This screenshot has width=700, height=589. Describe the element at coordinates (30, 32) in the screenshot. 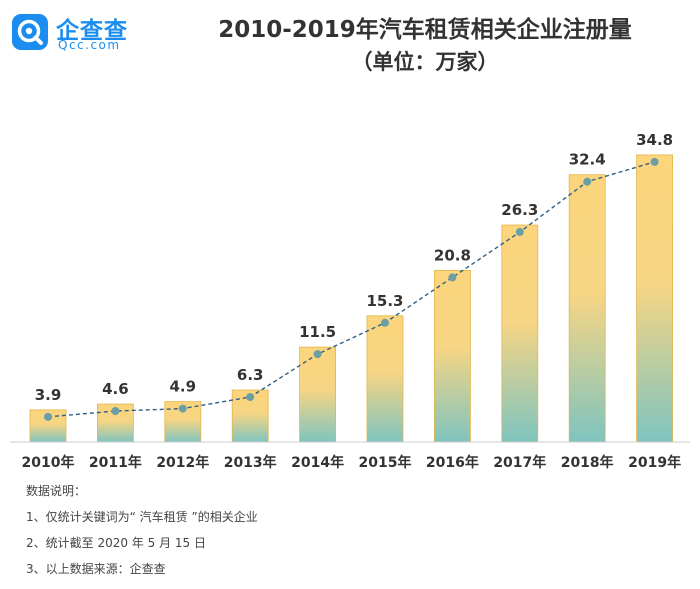

I see `qcc-logo-icon` at that location.